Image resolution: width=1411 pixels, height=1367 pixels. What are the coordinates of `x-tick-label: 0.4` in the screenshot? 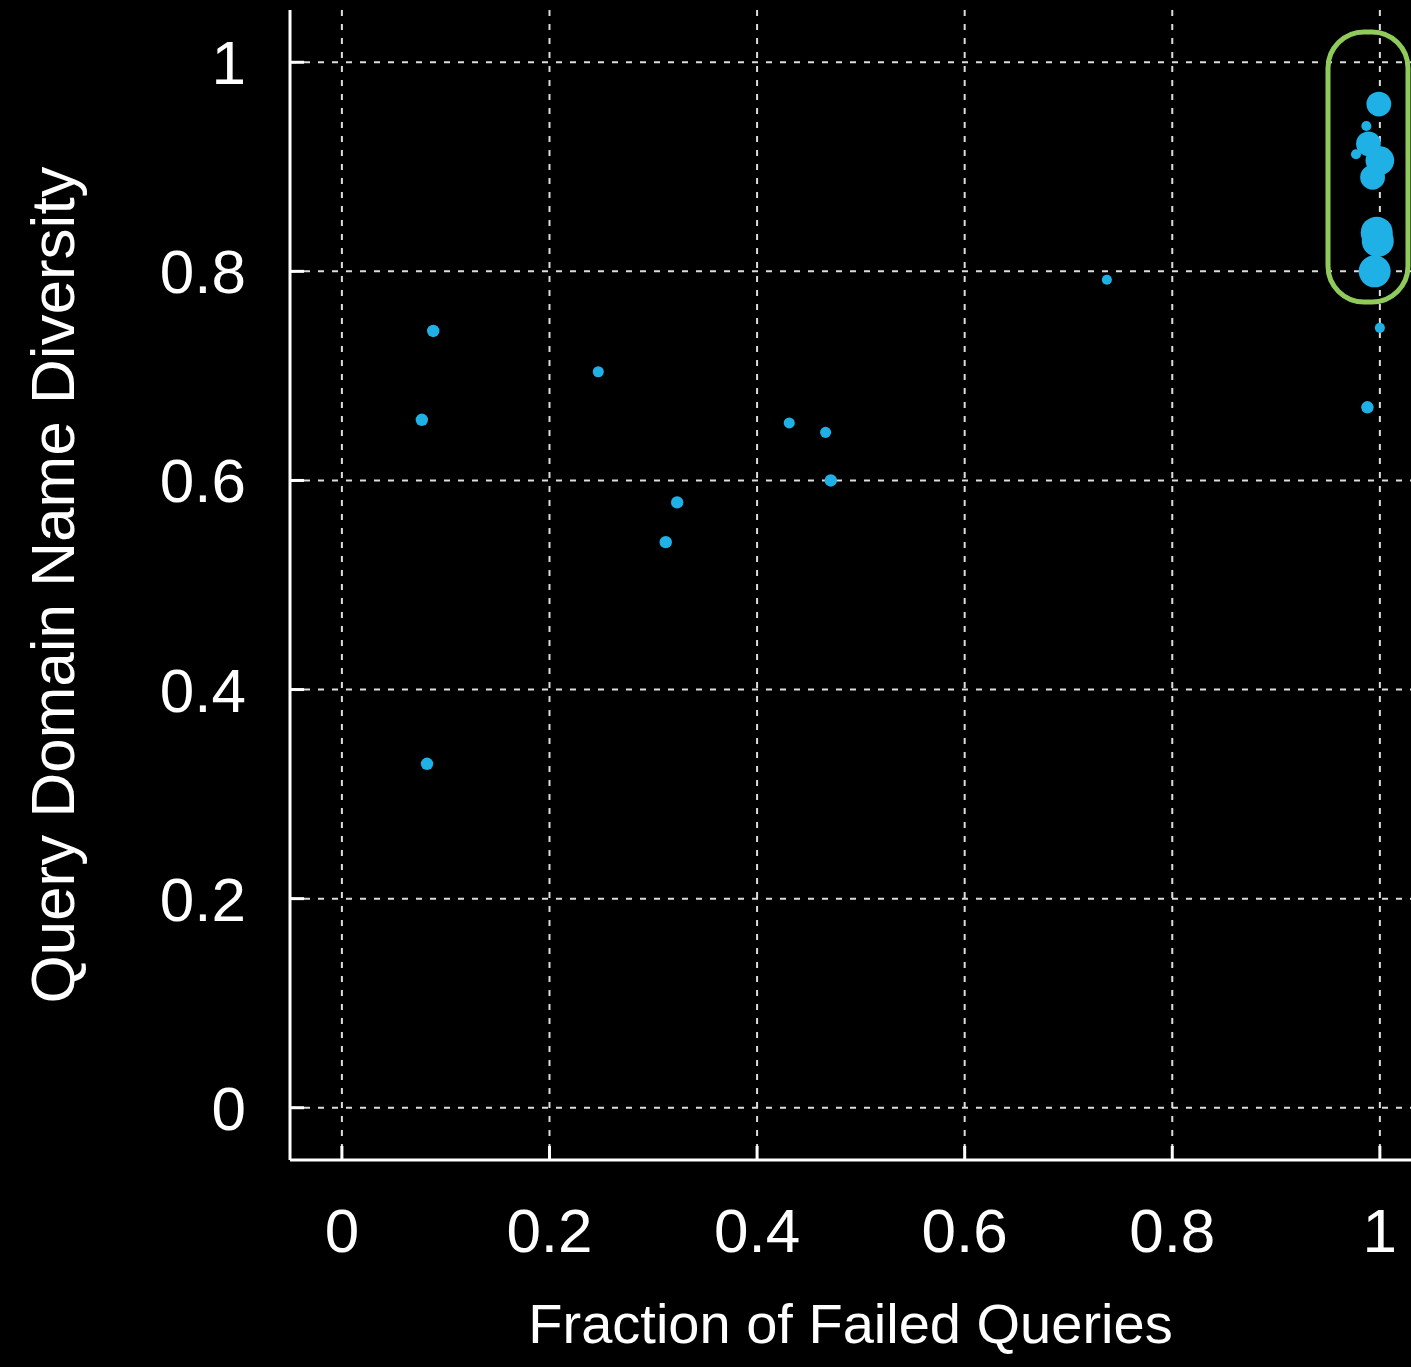 It's located at (757, 1230).